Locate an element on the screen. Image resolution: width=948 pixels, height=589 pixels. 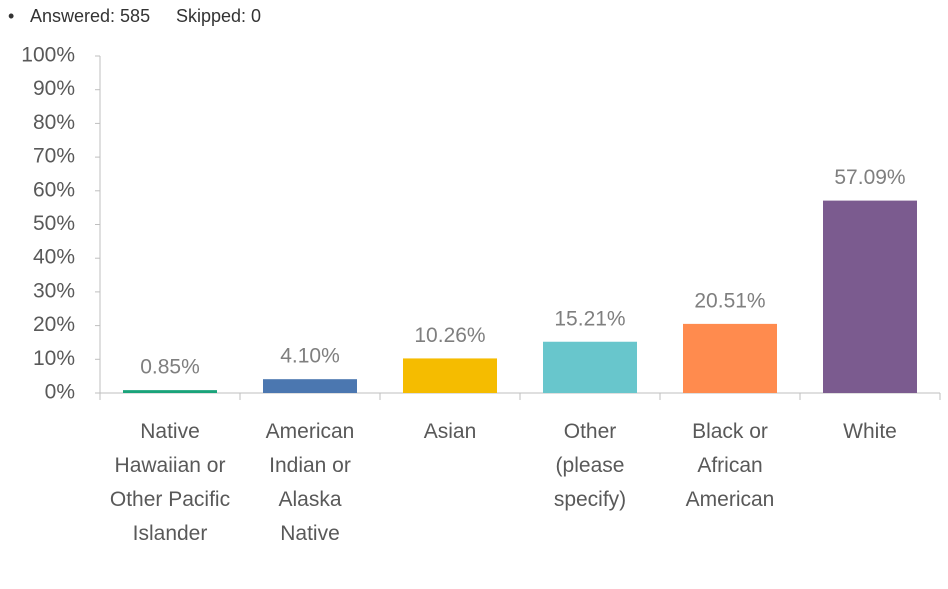
x-tick-label: American Indian or Alaska Native is located at coordinates (310, 482).